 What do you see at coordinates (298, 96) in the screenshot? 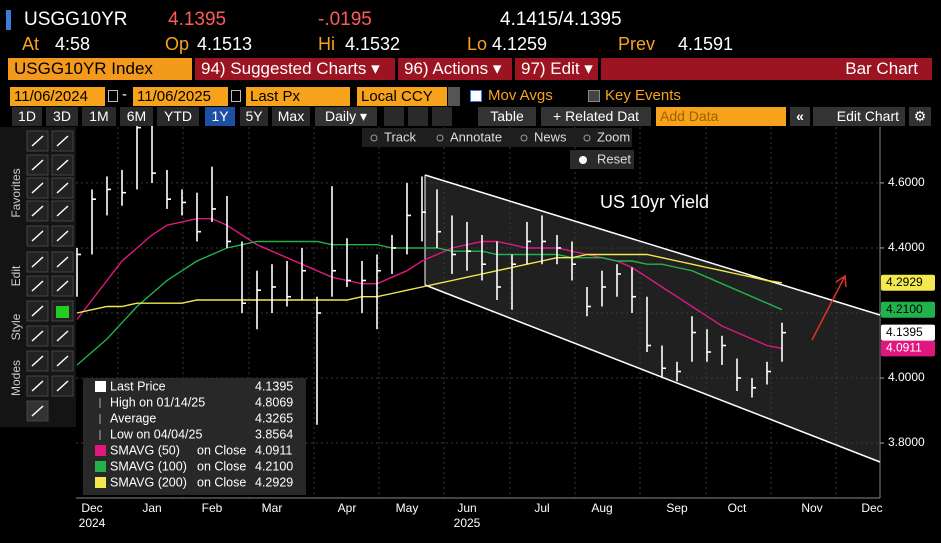
I see `field-select: Last Px` at bounding box center [298, 96].